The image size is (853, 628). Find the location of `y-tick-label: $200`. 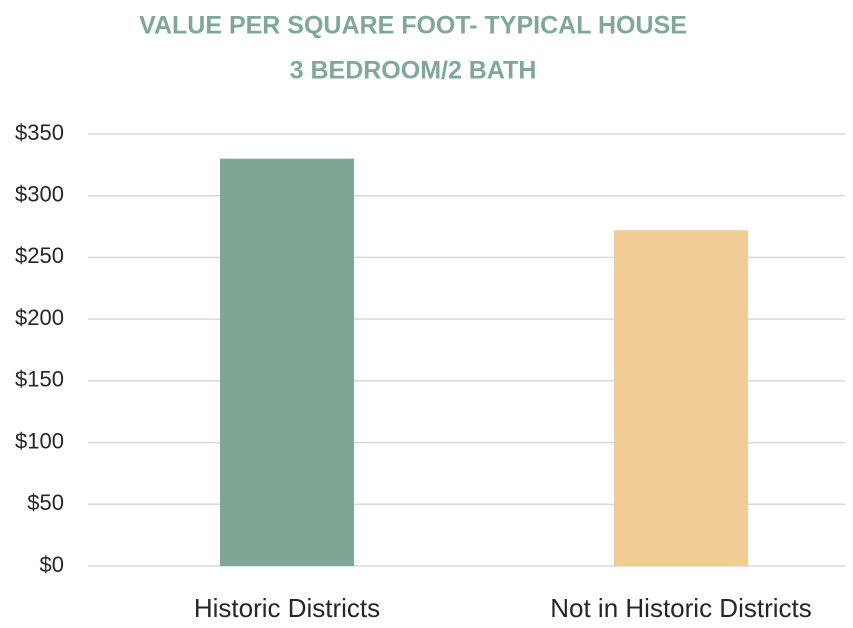

y-tick-label: $200 is located at coordinates (39, 317).